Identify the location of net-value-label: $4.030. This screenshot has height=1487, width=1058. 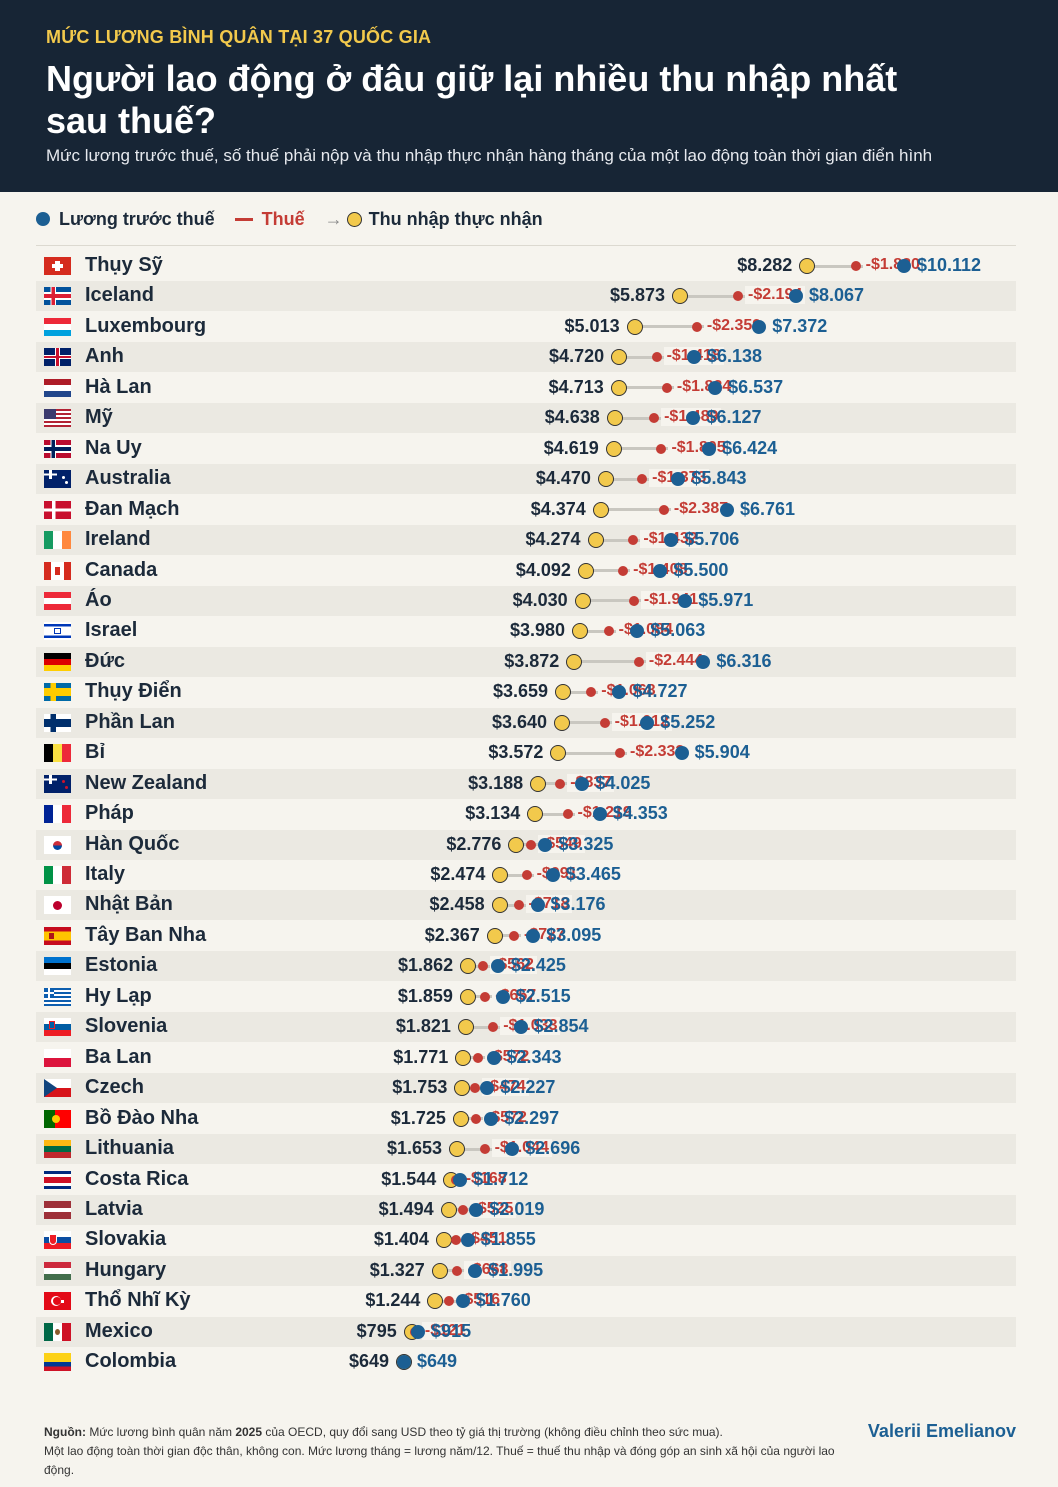
(540, 599).